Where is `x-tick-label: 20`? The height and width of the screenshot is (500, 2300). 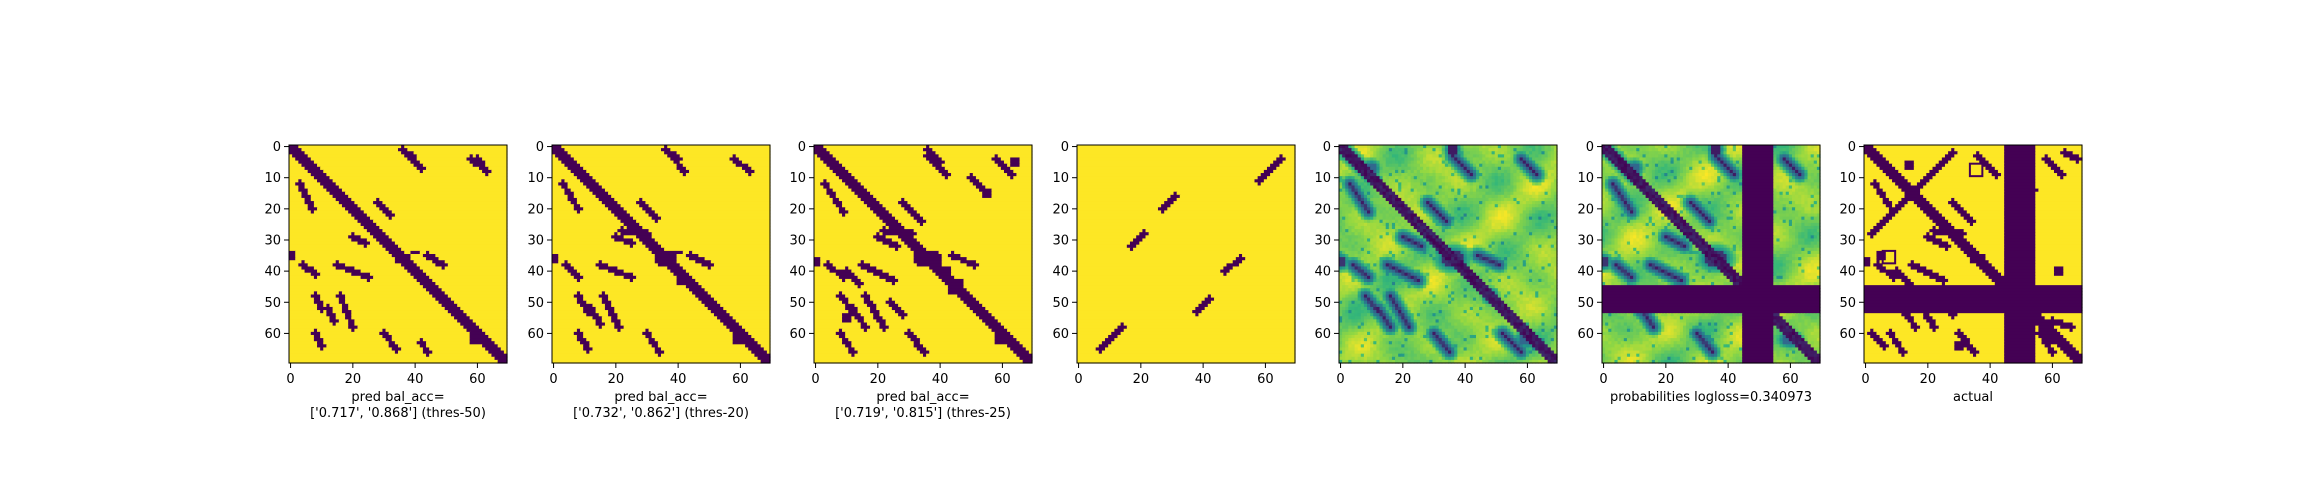
x-tick-label: 20 is located at coordinates (878, 379).